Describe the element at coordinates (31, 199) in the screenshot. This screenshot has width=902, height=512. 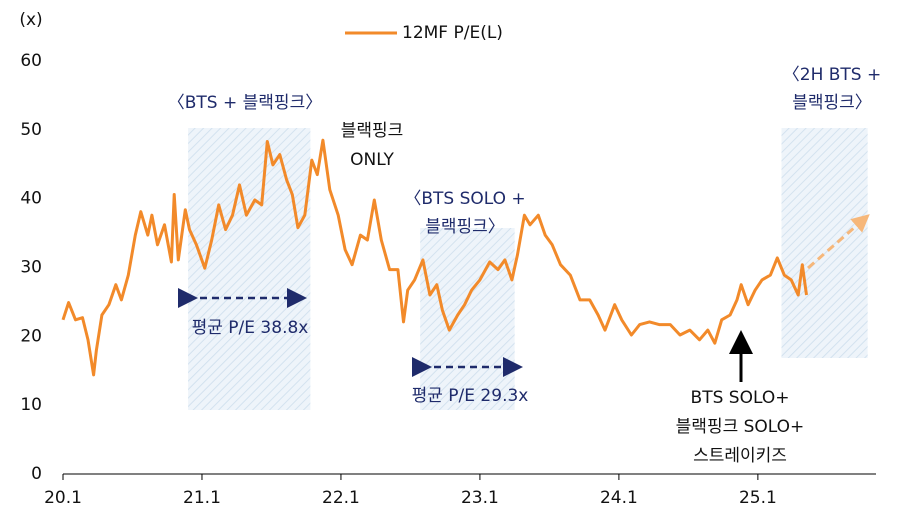
I see `y-tick-label: 40` at that location.